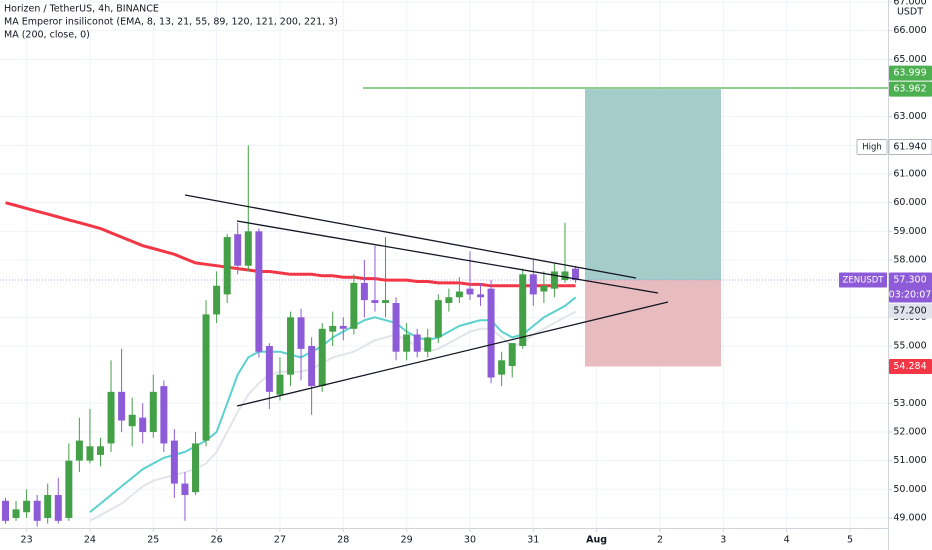 Image resolution: width=932 pixels, height=550 pixels. What do you see at coordinates (909, 173) in the screenshot?
I see `y-tick-label: 61.000` at bounding box center [909, 173].